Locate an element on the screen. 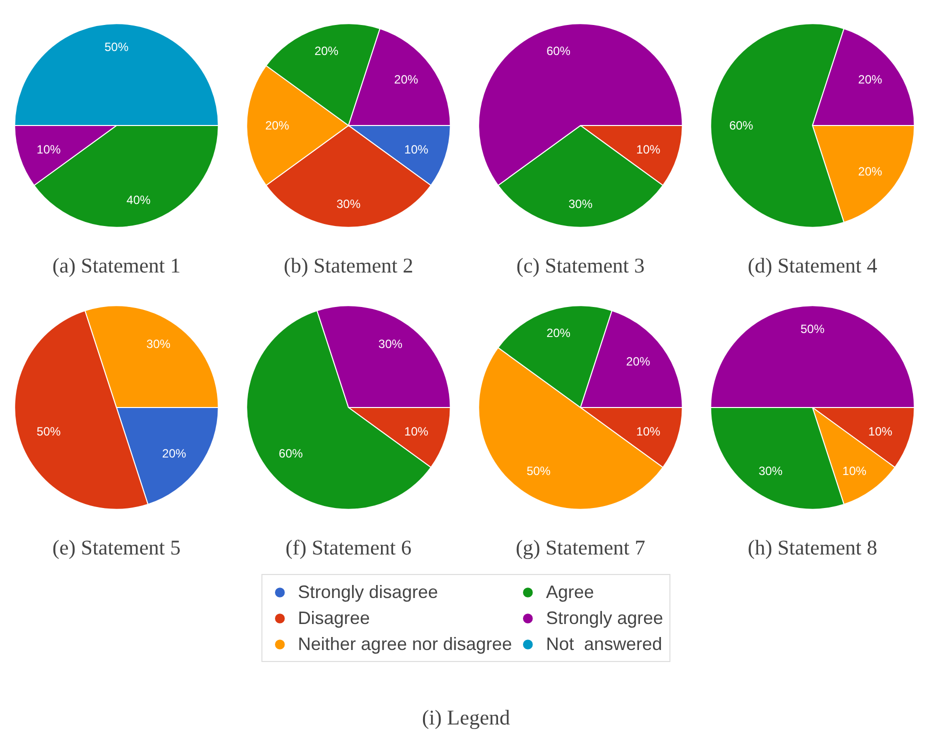 This screenshot has width=931, height=742. text: (a) Statement 1 is located at coordinates (116, 266).